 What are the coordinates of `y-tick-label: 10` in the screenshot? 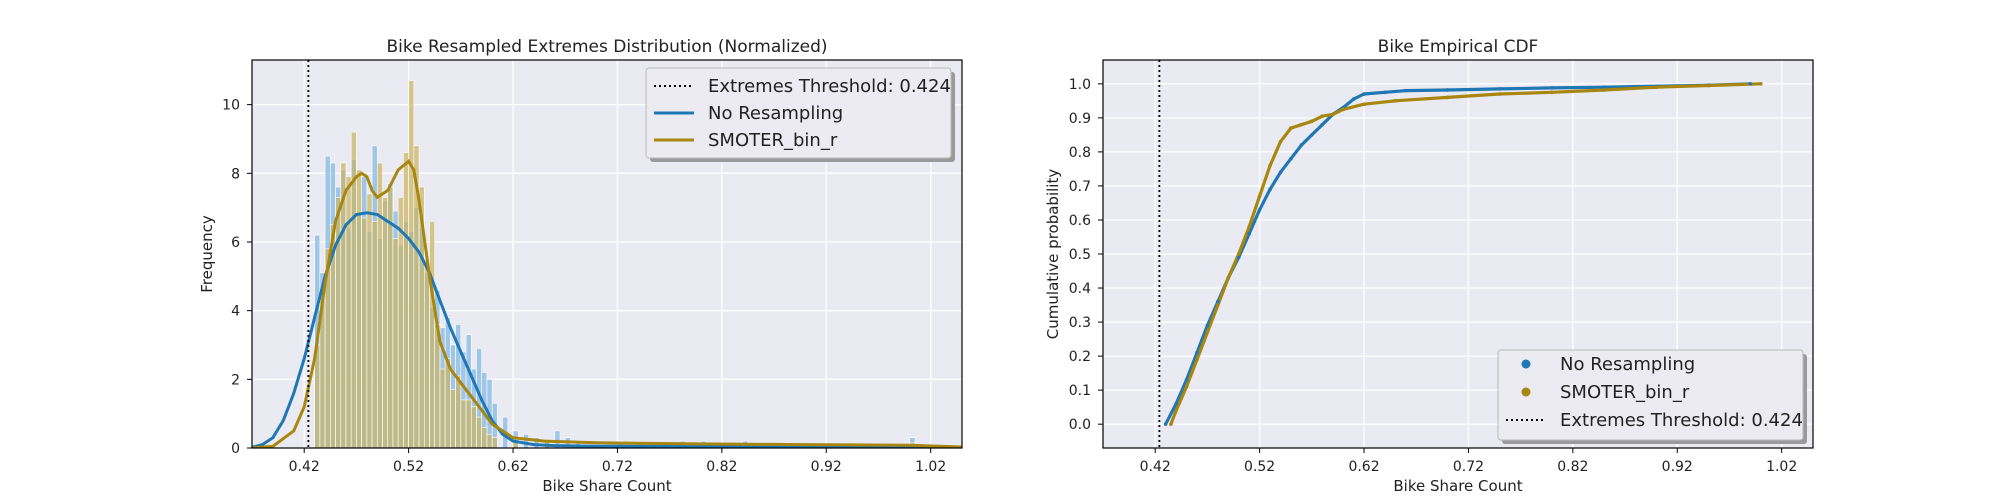 It's located at (231, 106).